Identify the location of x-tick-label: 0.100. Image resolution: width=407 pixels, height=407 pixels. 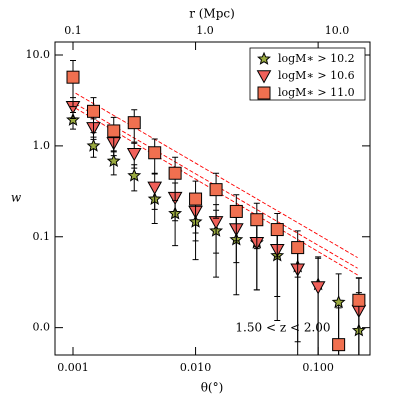
(318, 367).